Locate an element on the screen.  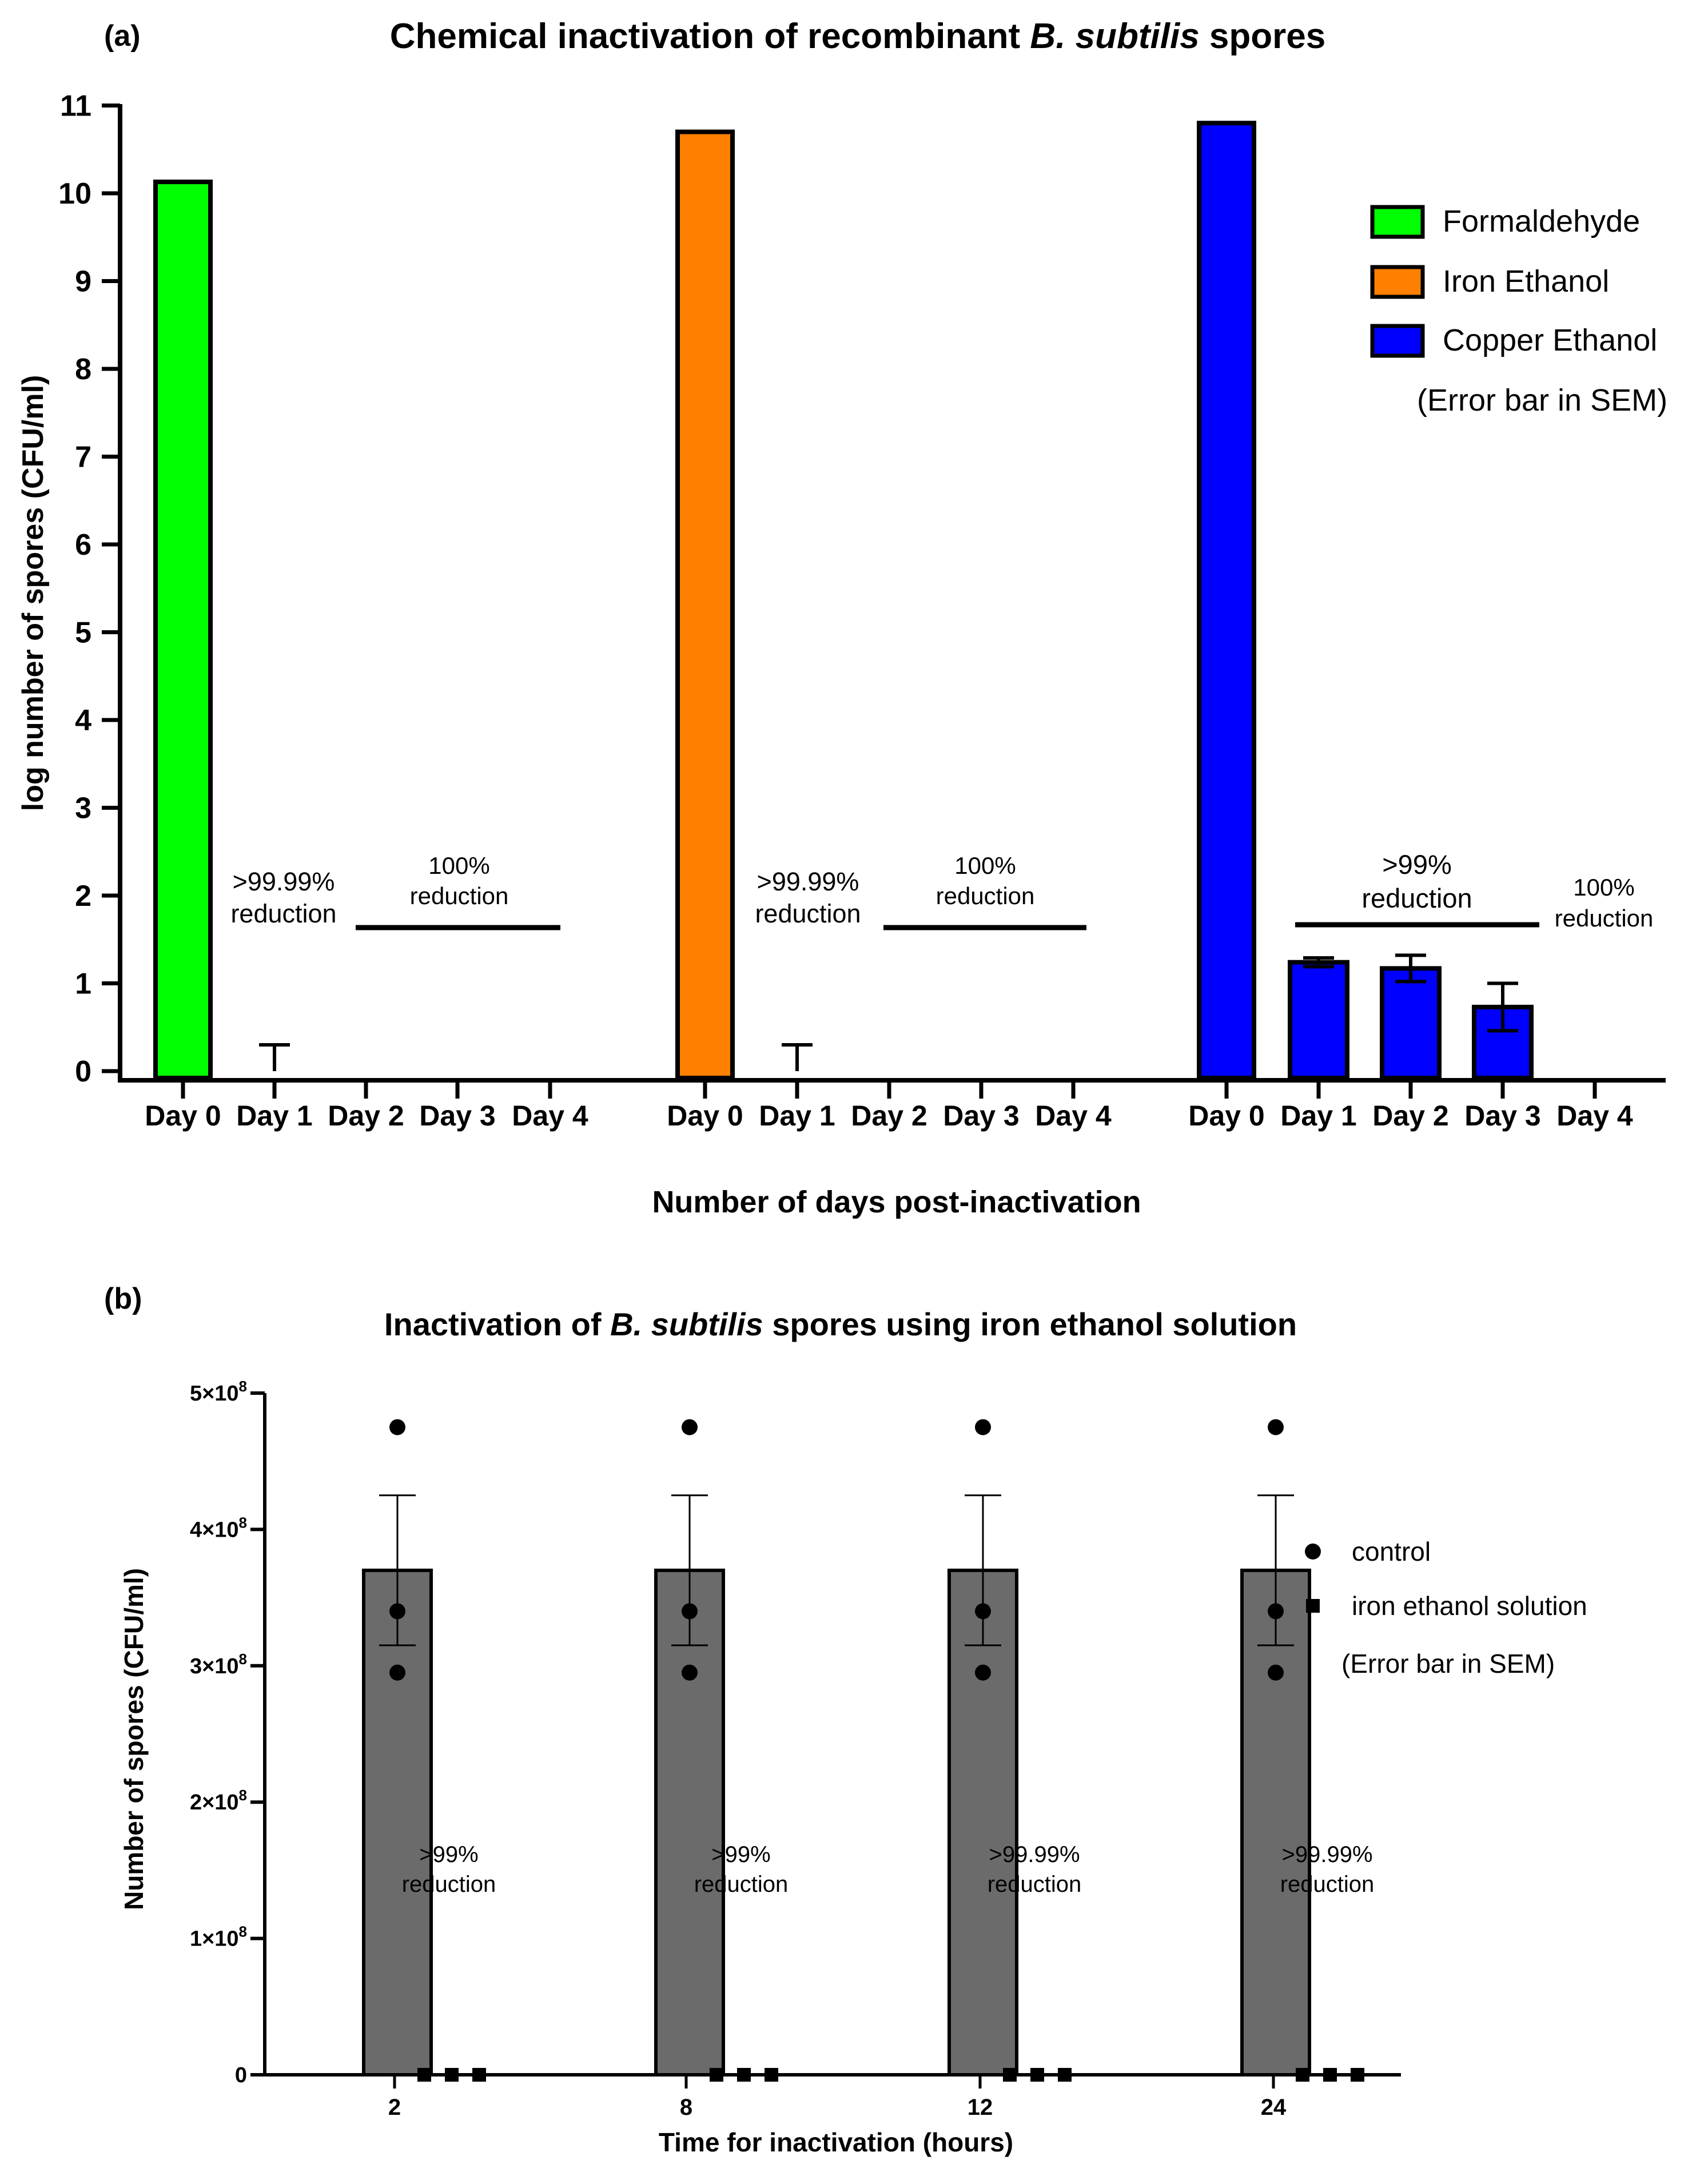
panel-a-annotation-text: >99% is located at coordinates (1417, 864).